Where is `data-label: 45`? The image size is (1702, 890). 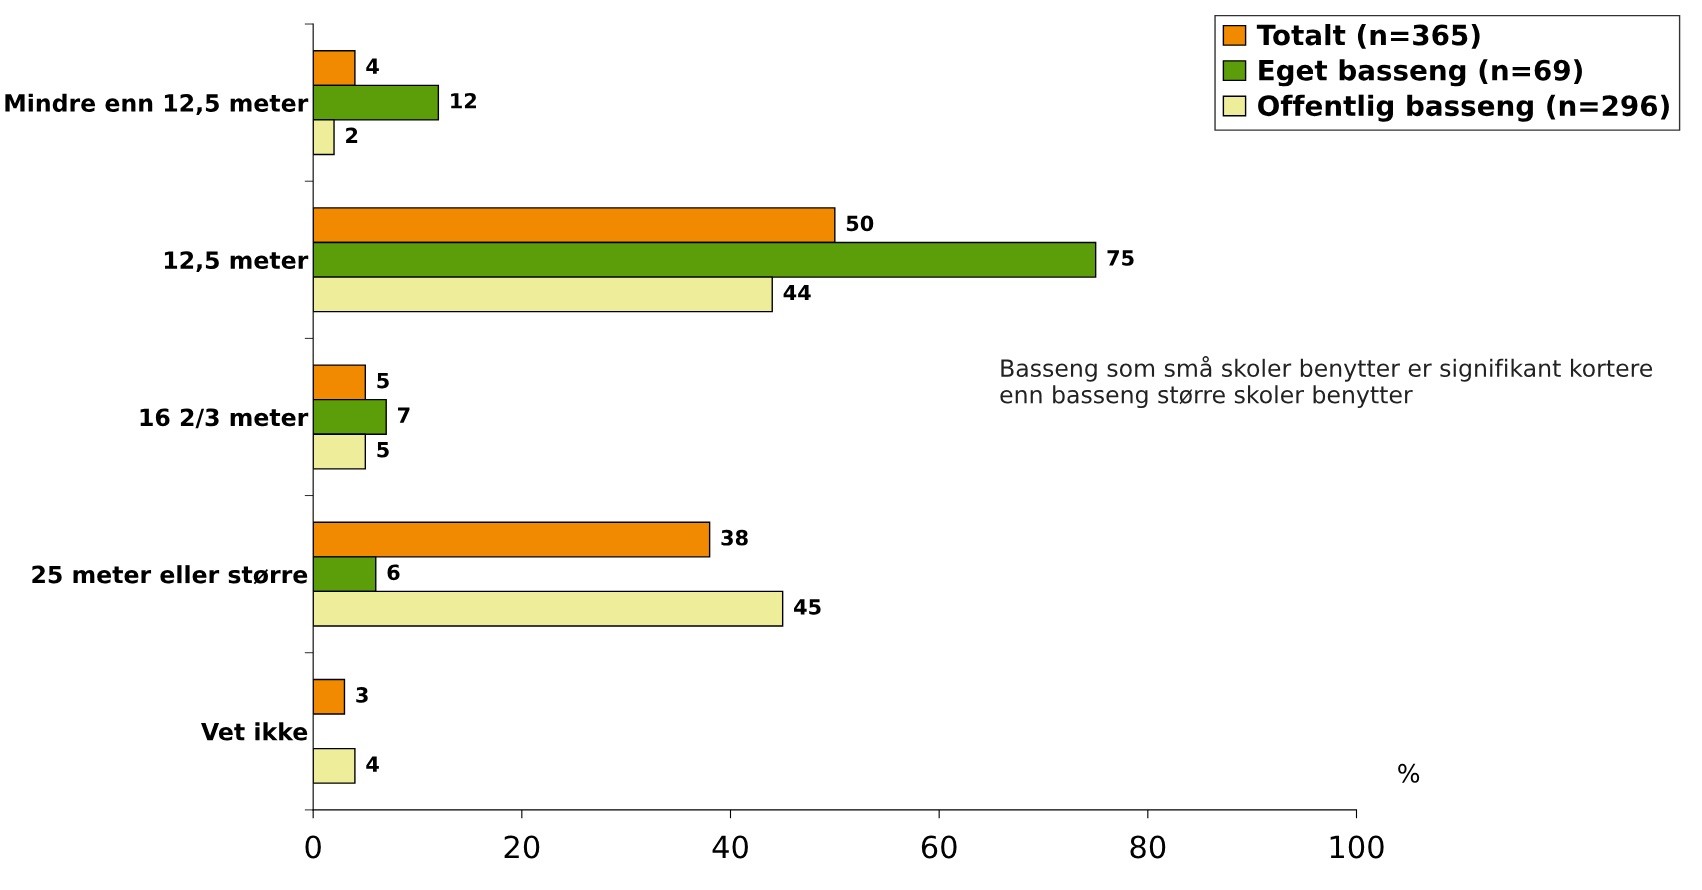 data-label: 45 is located at coordinates (807, 607).